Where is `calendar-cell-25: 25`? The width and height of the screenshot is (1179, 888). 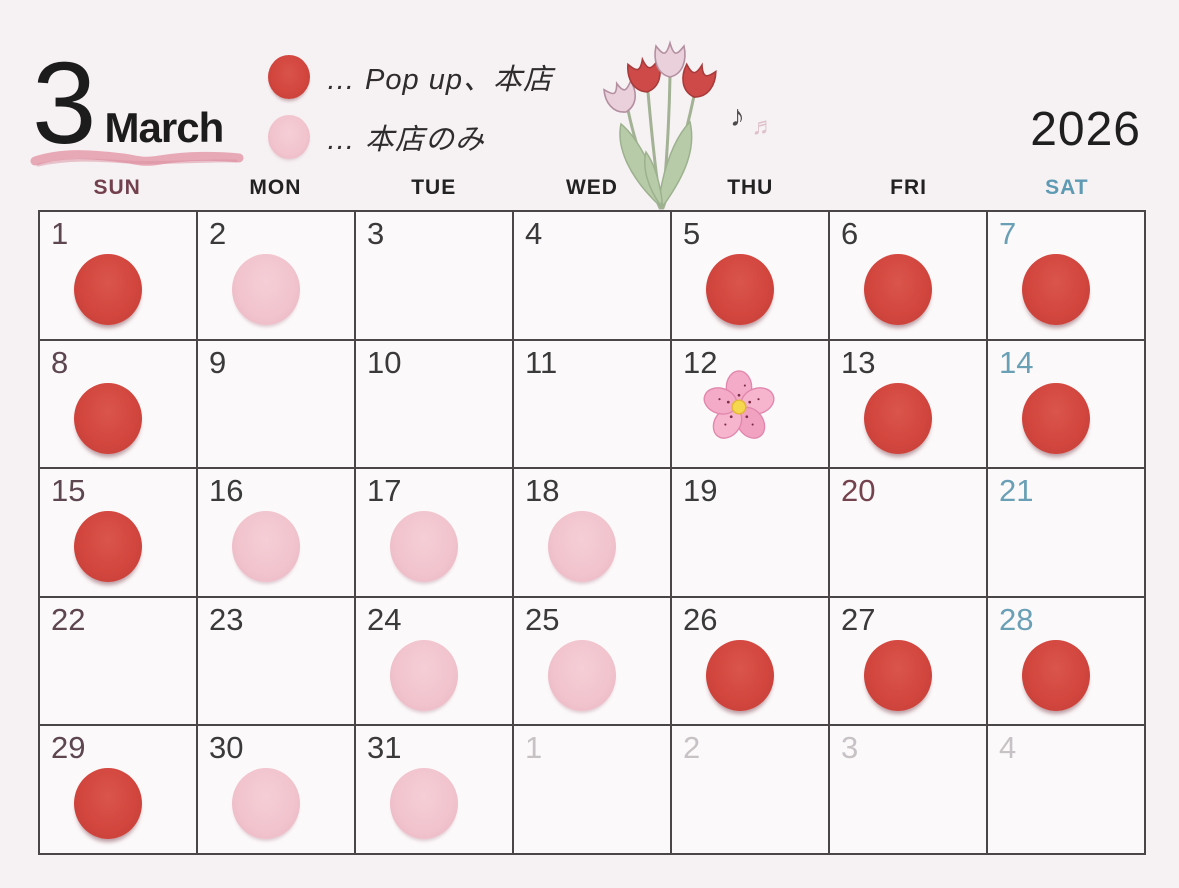
calendar-cell-25: 25 is located at coordinates (592, 661).